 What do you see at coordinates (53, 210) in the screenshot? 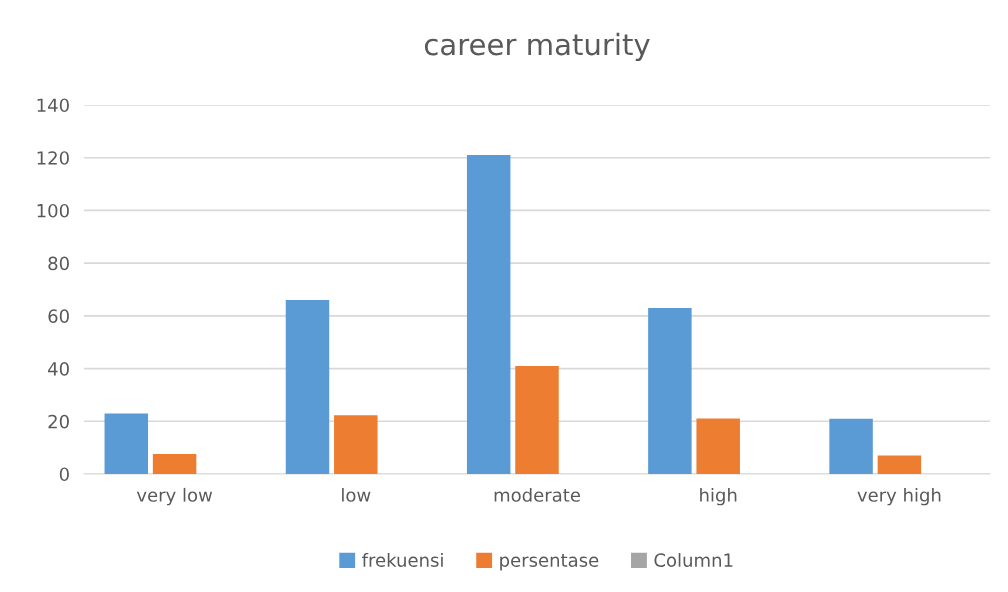
I see `y-tick-label: 100` at bounding box center [53, 210].